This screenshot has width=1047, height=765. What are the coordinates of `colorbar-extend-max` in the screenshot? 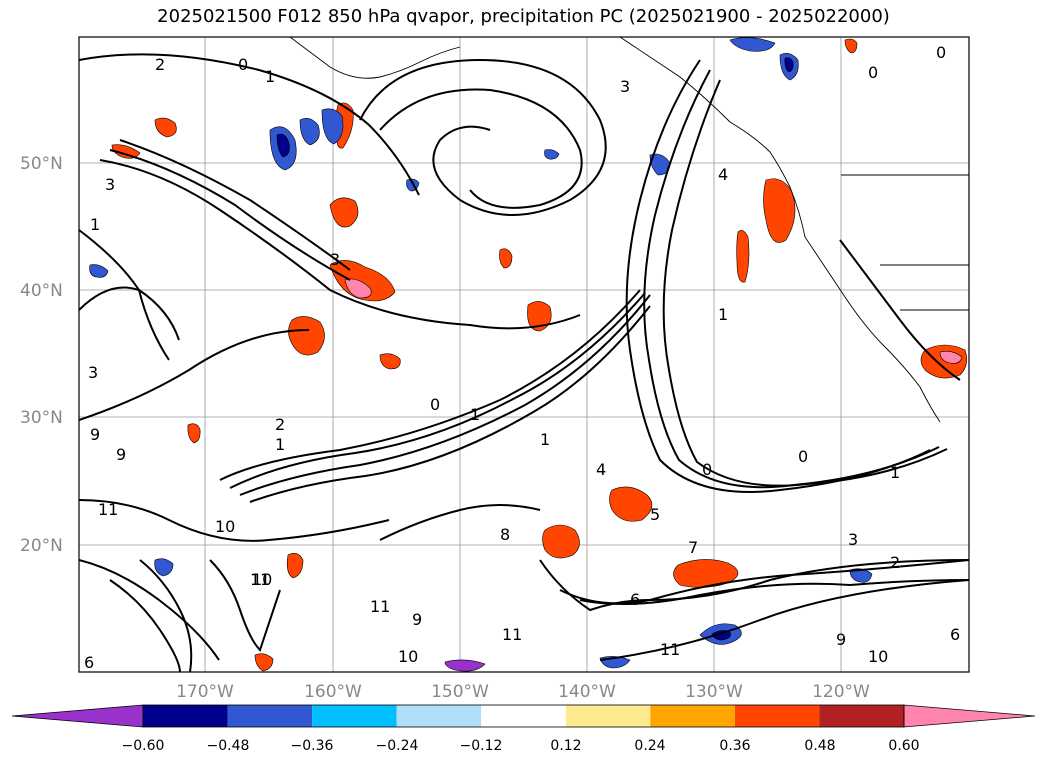 It's located at (969, 716).